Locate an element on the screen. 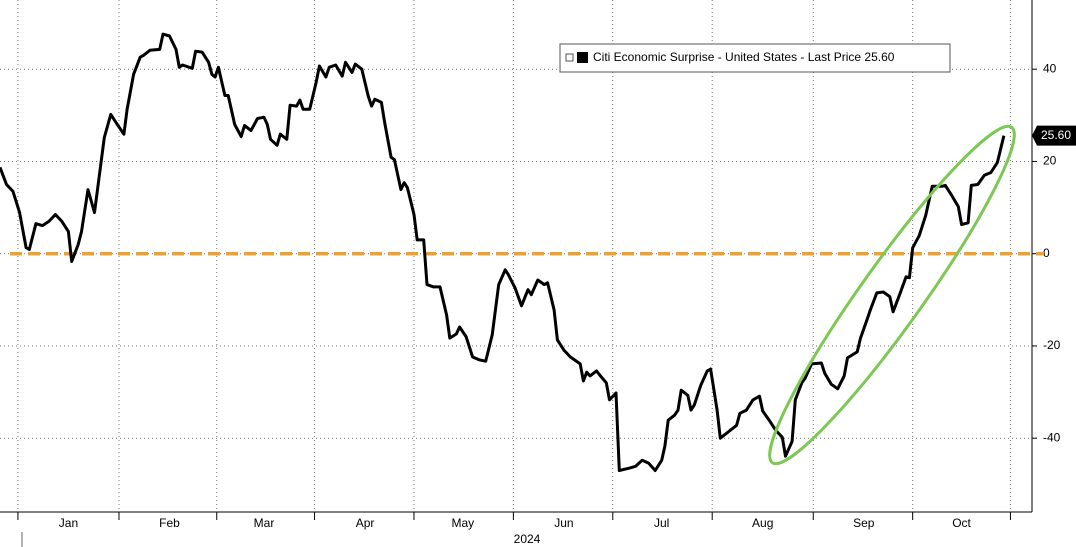  x-tick-label: Aug is located at coordinates (762, 523).